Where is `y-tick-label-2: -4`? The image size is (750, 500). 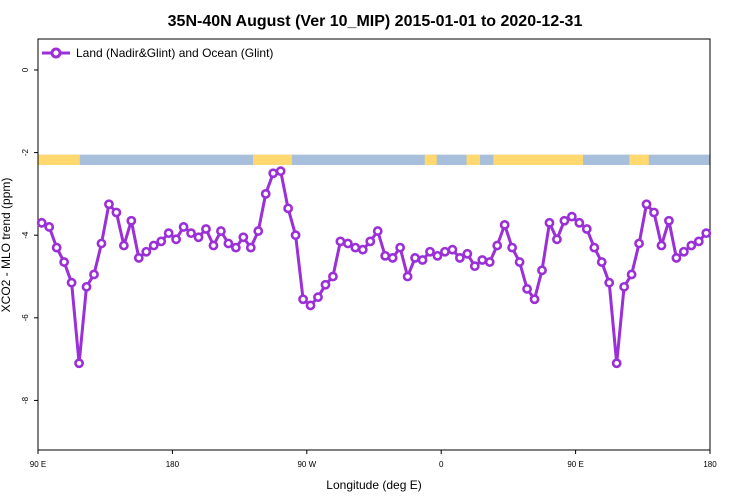
y-tick-label-2: -4 is located at coordinates (25, 235).